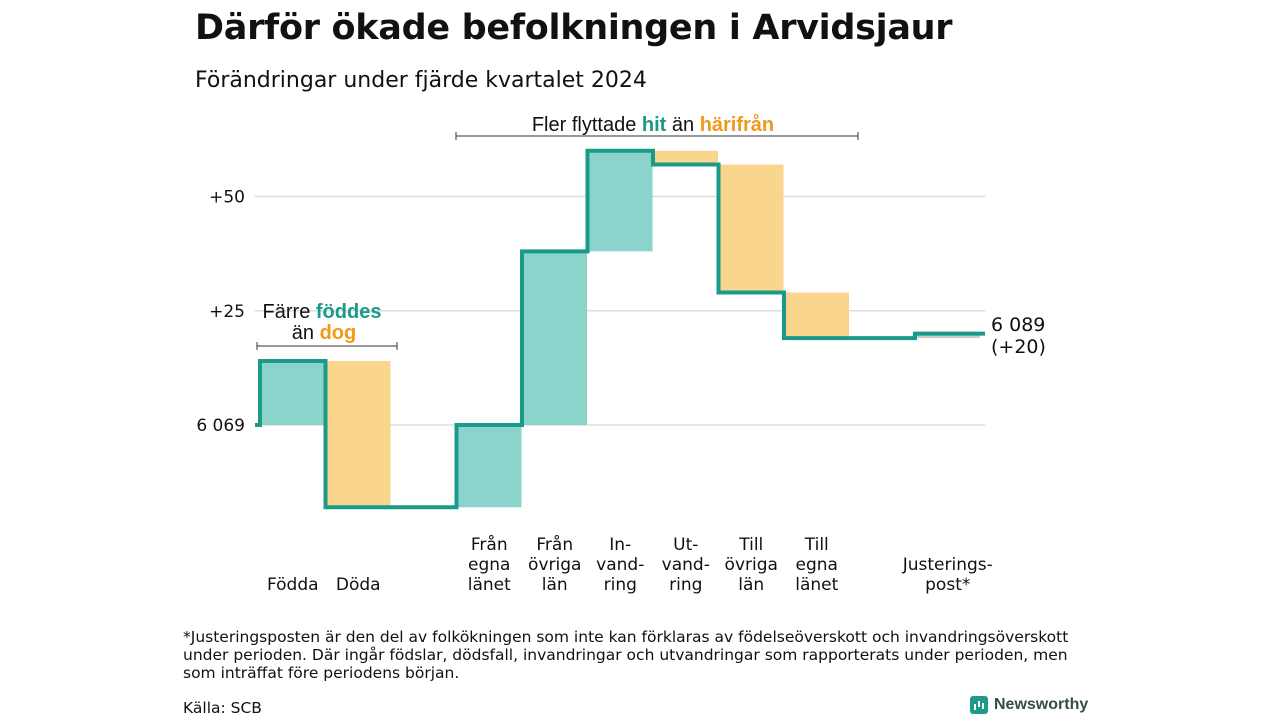 The image size is (1280, 720). I want to click on y-tick-label: 6 069, so click(220, 426).